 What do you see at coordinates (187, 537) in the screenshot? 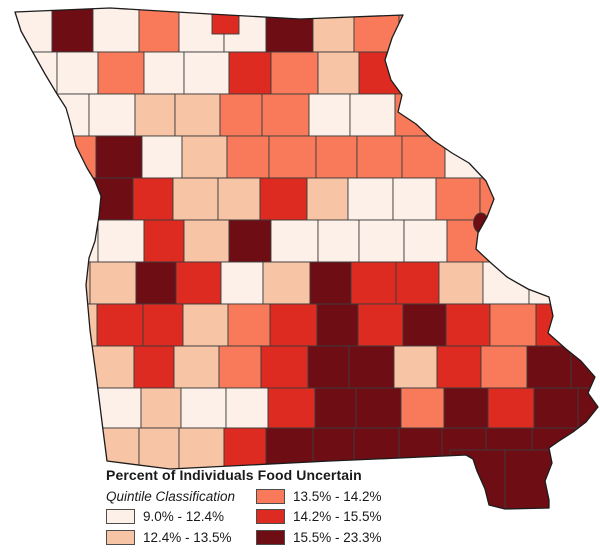
I see `legend-label-2: 12.4% - 13.5%` at bounding box center [187, 537].